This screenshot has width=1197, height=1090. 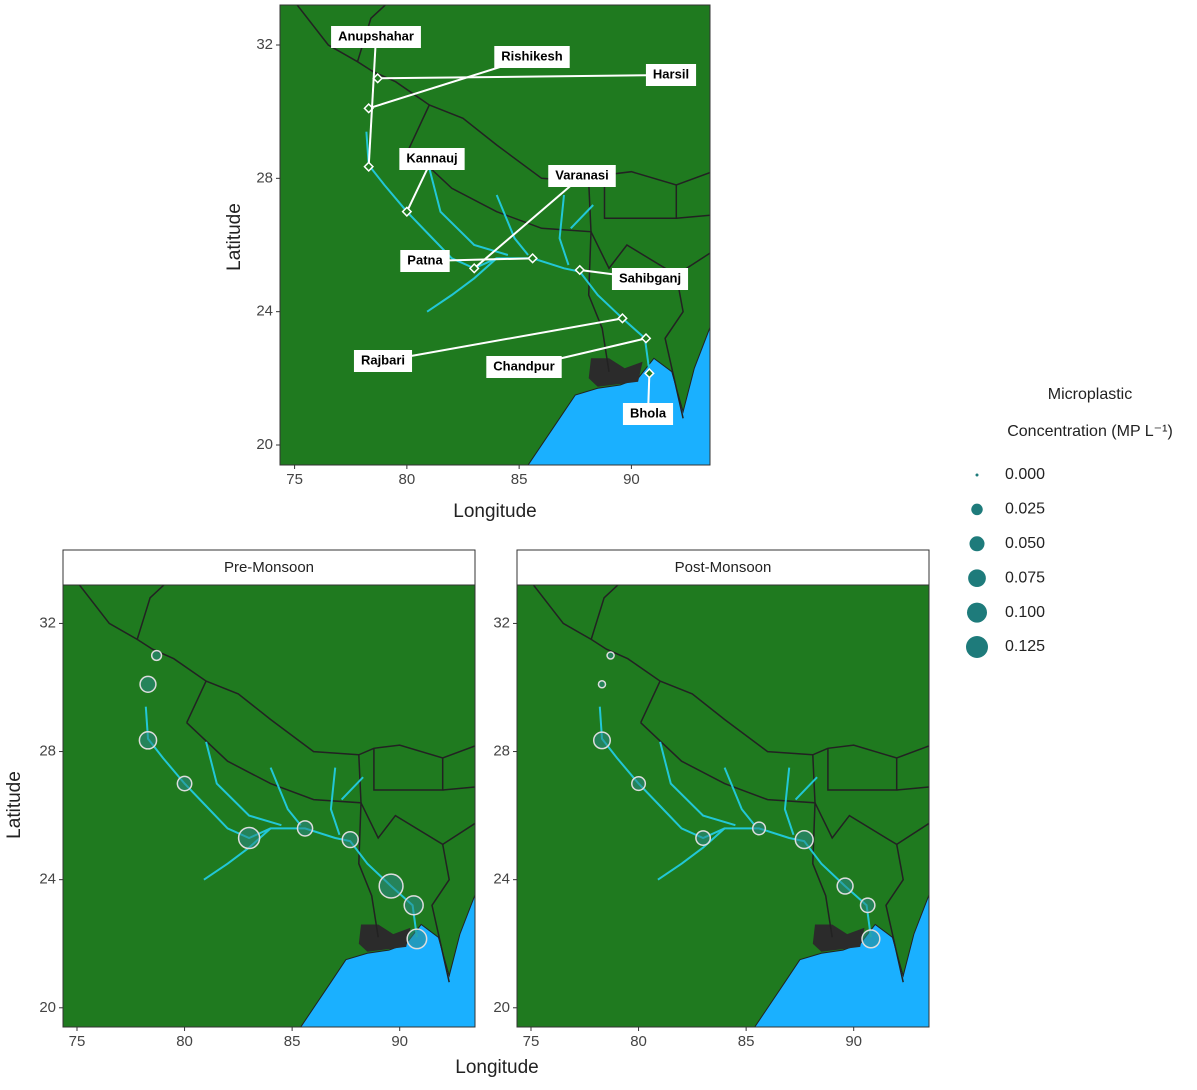 What do you see at coordinates (723, 567) in the screenshot?
I see `strip-label: Post-Monsoon` at bounding box center [723, 567].